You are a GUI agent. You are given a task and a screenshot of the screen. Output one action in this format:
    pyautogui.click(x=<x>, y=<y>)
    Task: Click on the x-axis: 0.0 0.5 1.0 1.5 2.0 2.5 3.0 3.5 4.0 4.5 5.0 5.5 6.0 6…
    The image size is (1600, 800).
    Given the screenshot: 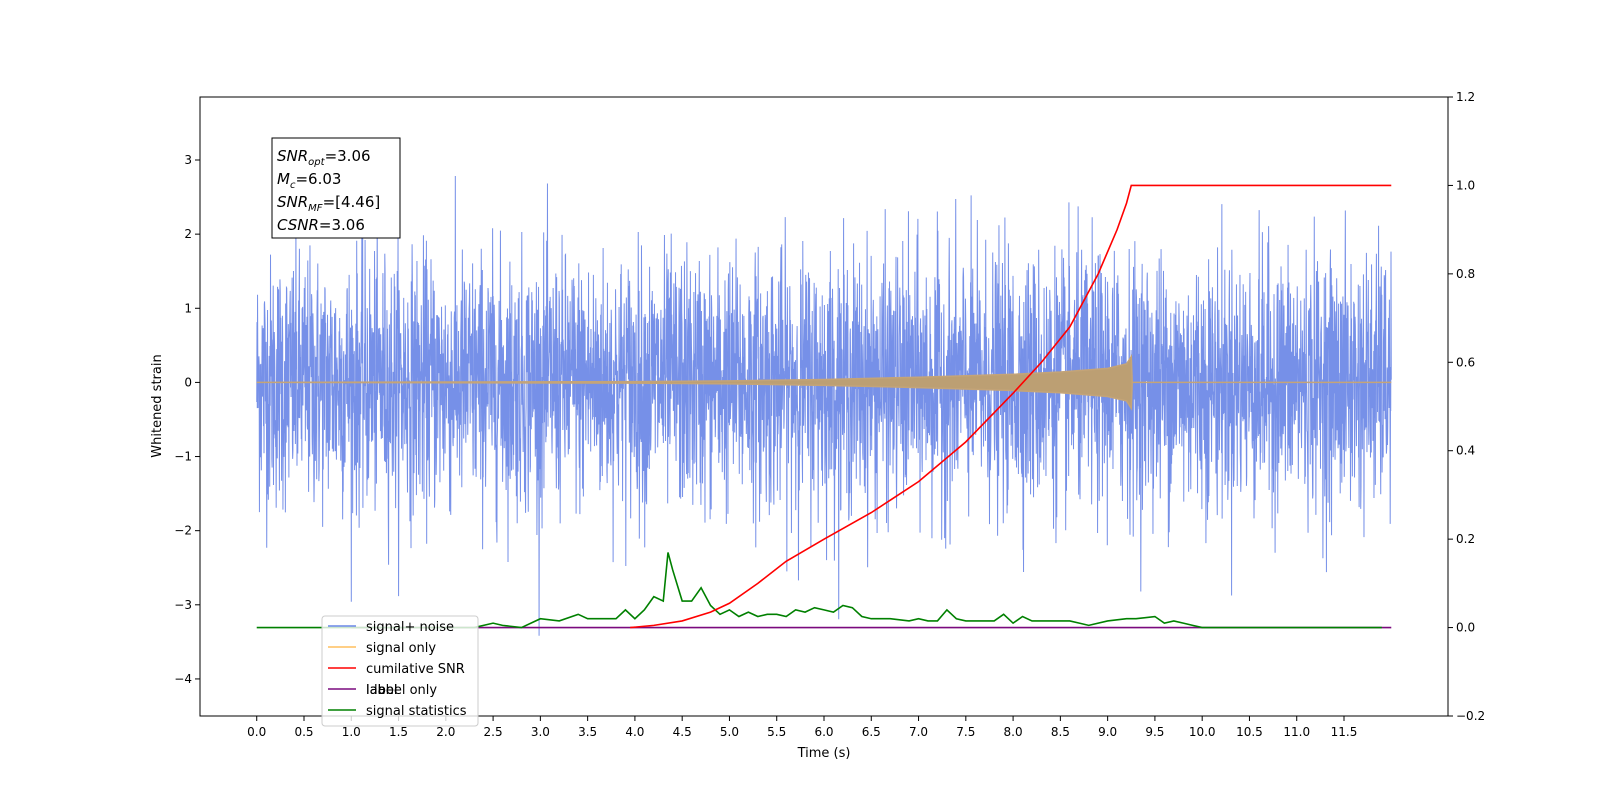 What is the action you would take?
    pyautogui.click(x=802, y=727)
    